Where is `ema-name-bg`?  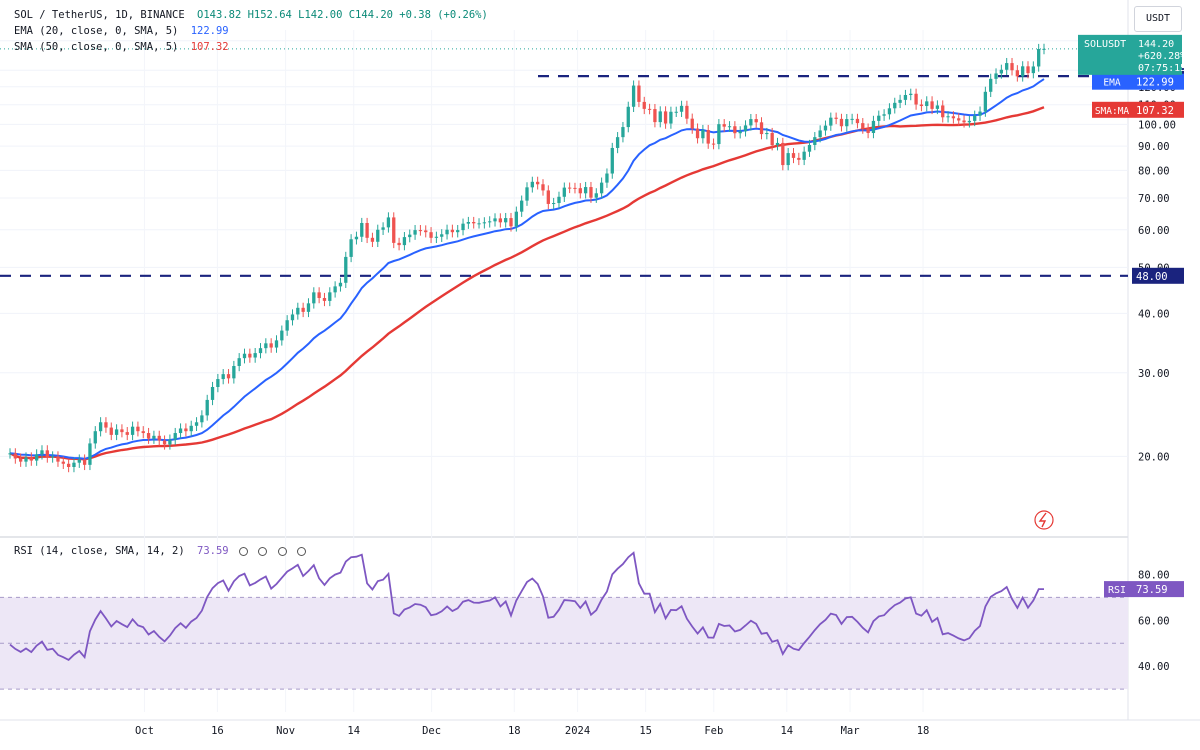 ema-name-bg is located at coordinates (1112, 81).